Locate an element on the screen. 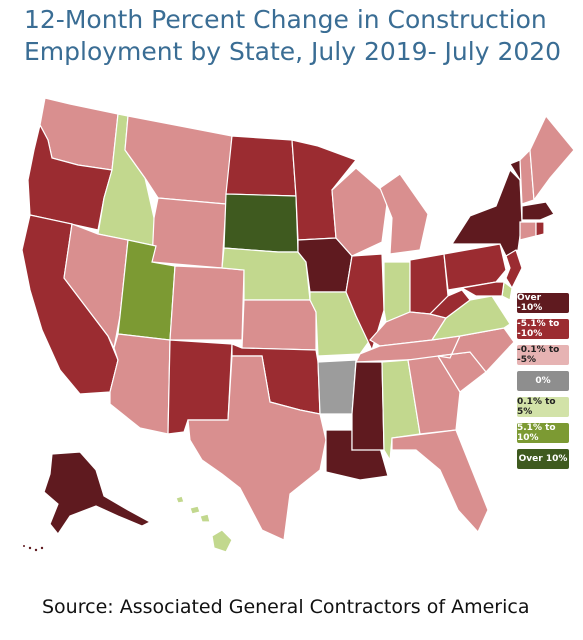 Image resolution: width=583 pixels, height=640 pixels. aleutian-islands is located at coordinates (33, 548).